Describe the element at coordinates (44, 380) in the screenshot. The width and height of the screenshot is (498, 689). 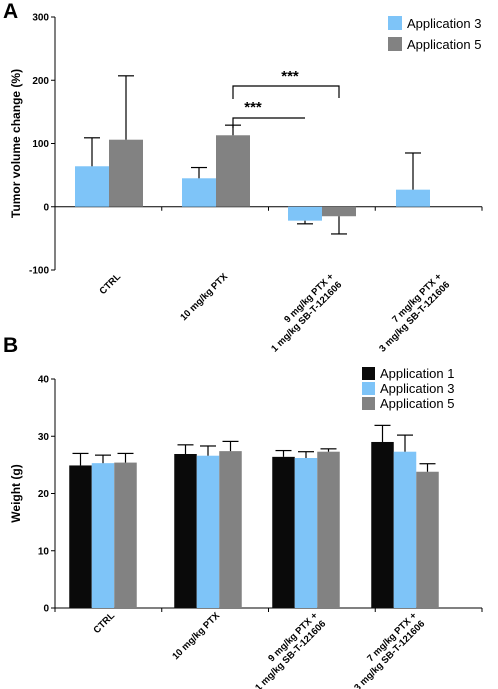
I see `y-tick-label: 40` at that location.